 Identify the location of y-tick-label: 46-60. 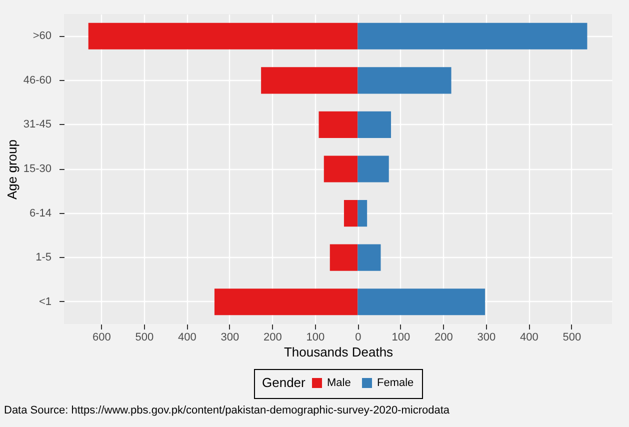
(37, 80).